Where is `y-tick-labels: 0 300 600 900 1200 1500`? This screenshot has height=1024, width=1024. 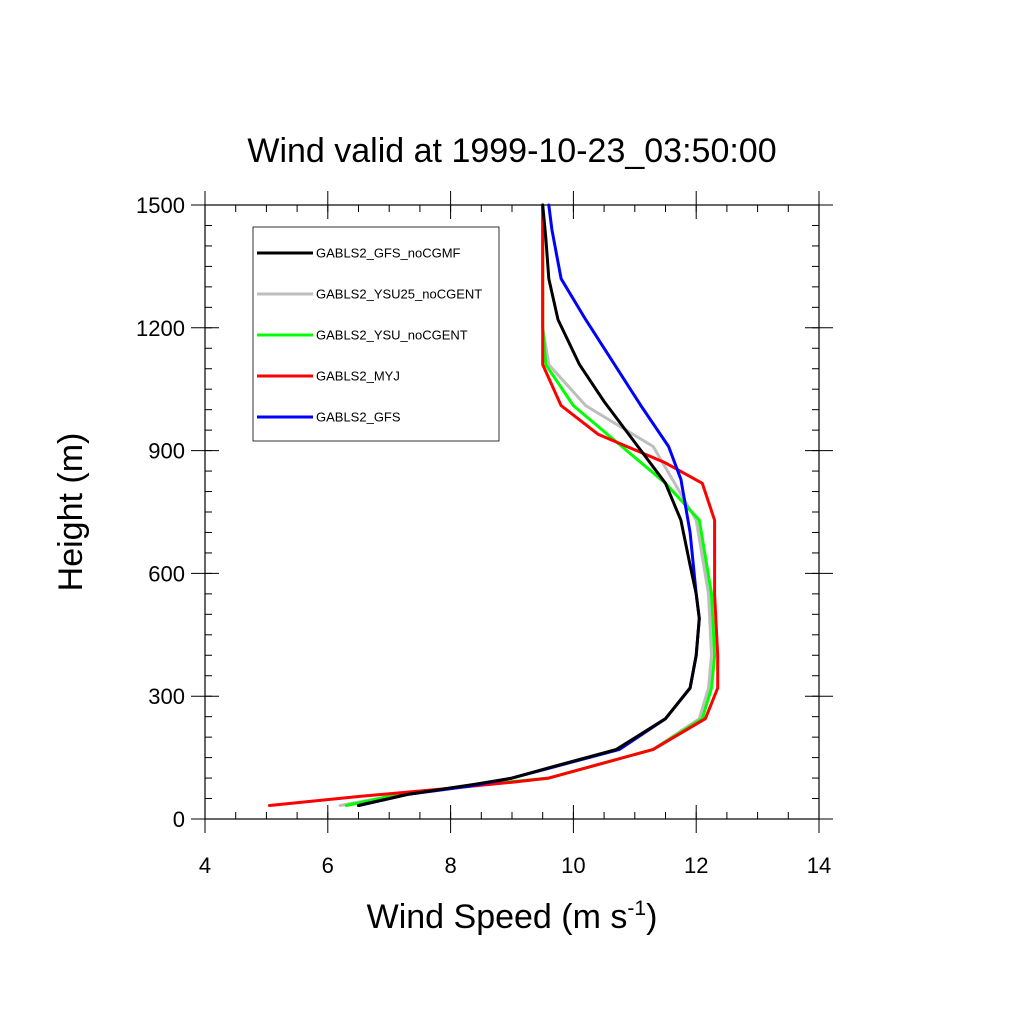 y-tick-labels: 0 300 600 900 1200 1500 is located at coordinates (160, 512).